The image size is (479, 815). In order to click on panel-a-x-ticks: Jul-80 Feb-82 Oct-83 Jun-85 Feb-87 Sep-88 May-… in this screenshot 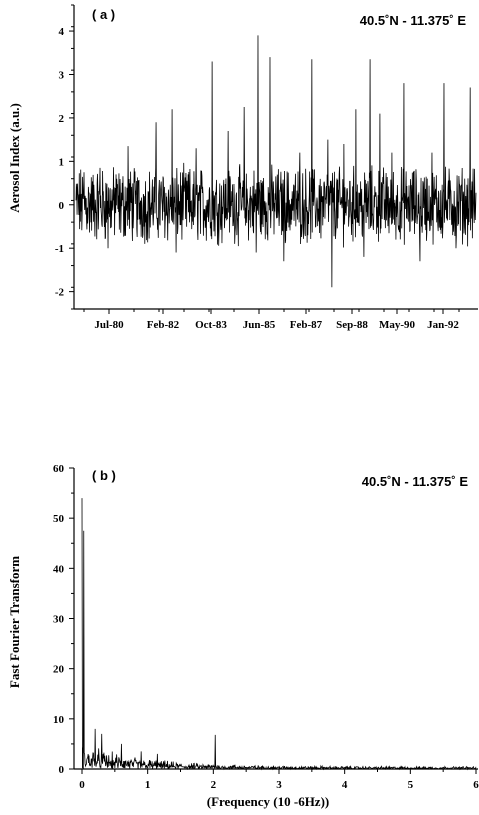, I will do `click(271, 320)`.